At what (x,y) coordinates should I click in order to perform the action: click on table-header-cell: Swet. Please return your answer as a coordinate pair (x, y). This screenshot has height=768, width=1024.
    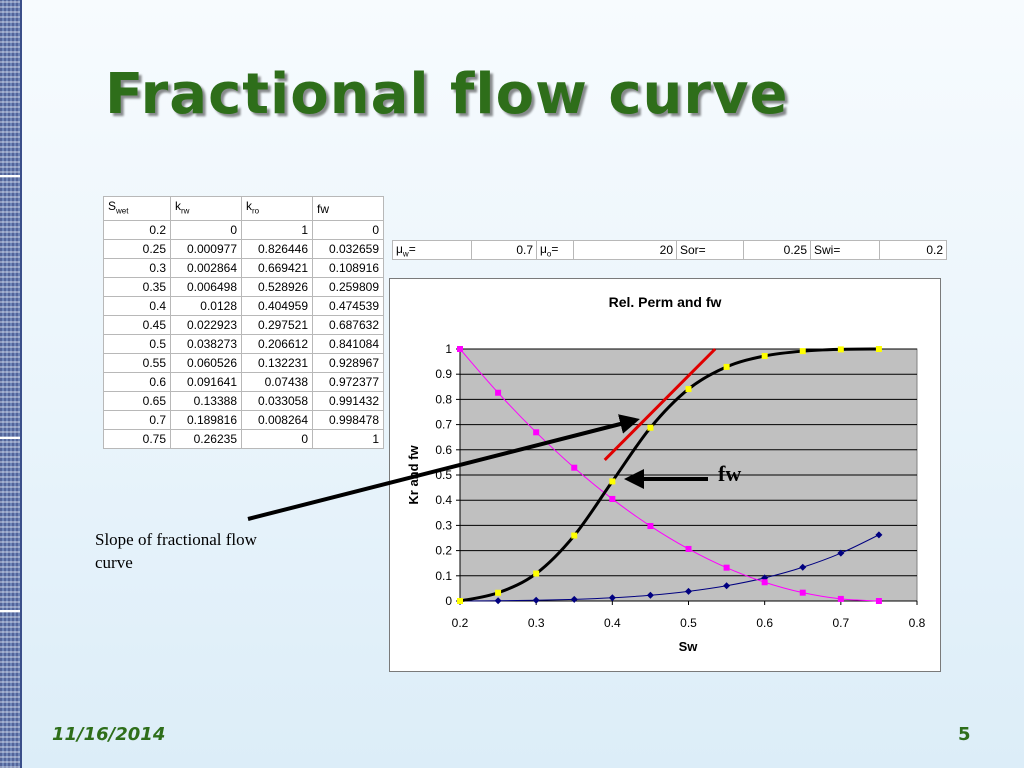
    Looking at the image, I should click on (137, 208).